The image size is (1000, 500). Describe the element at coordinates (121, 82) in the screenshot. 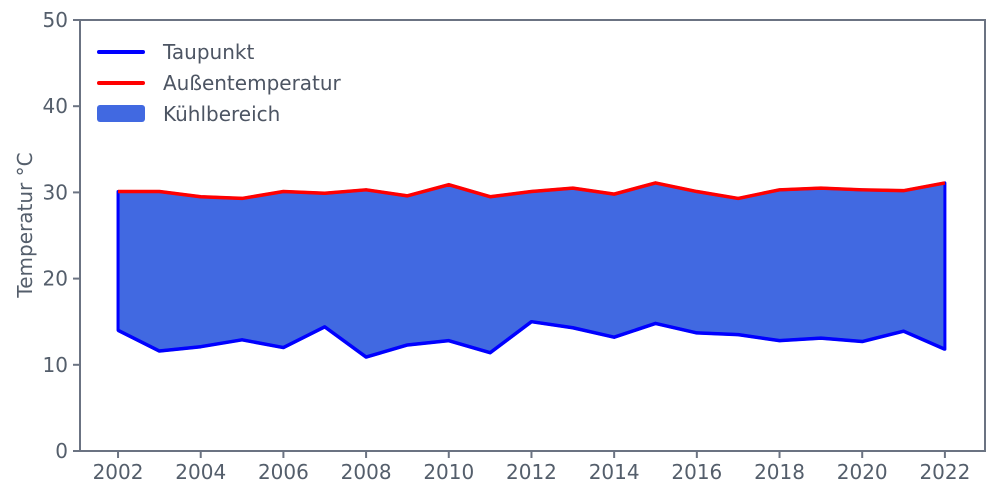

I see `aussentemperatur-line-swatch` at that location.